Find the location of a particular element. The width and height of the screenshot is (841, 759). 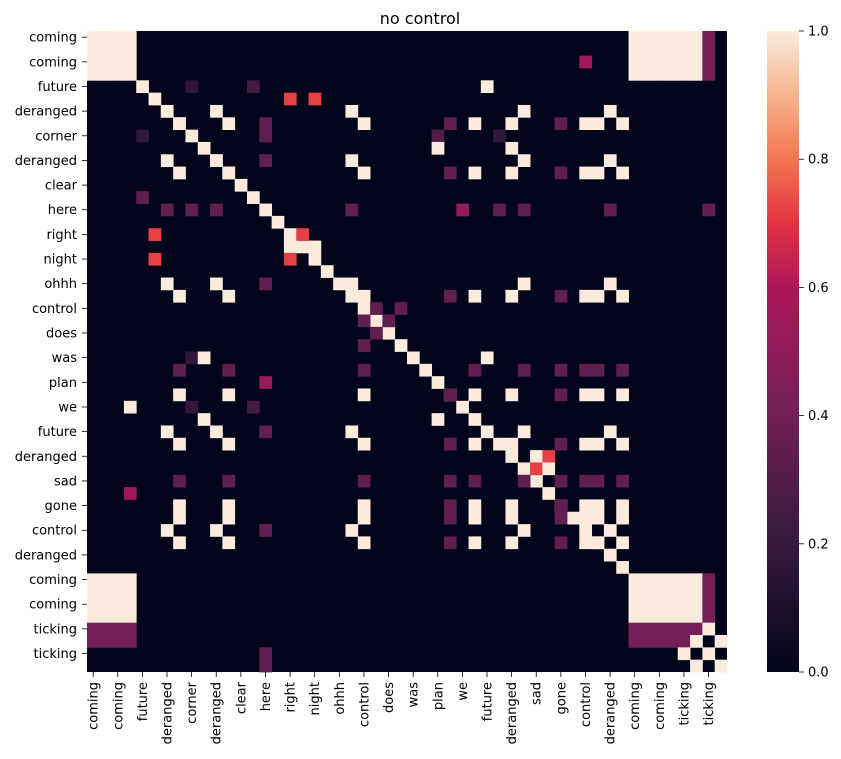

x-tick-label: deranged is located at coordinates (168, 713).